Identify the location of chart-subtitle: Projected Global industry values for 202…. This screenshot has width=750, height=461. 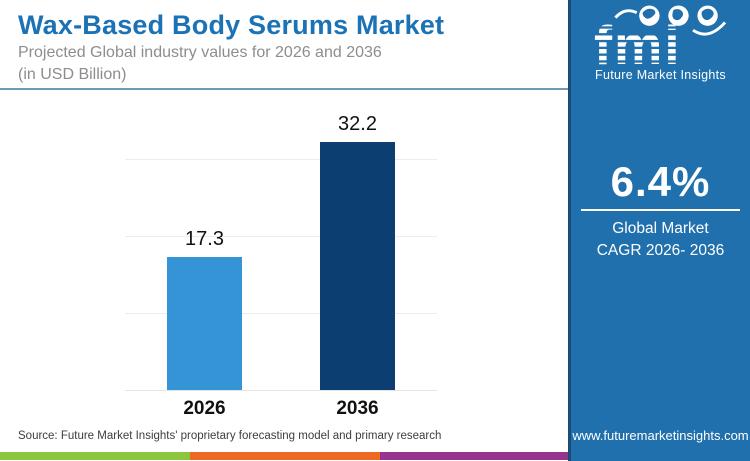
(200, 52).